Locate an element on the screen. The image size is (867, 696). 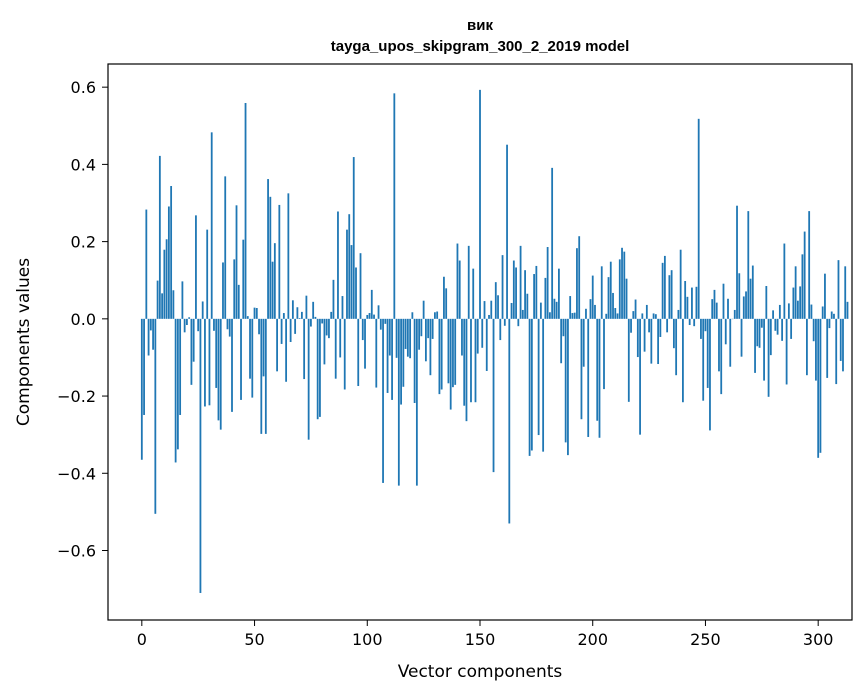
x-axis-ticks: 0 50 100 150 200 250 300 is located at coordinates (485, 634).